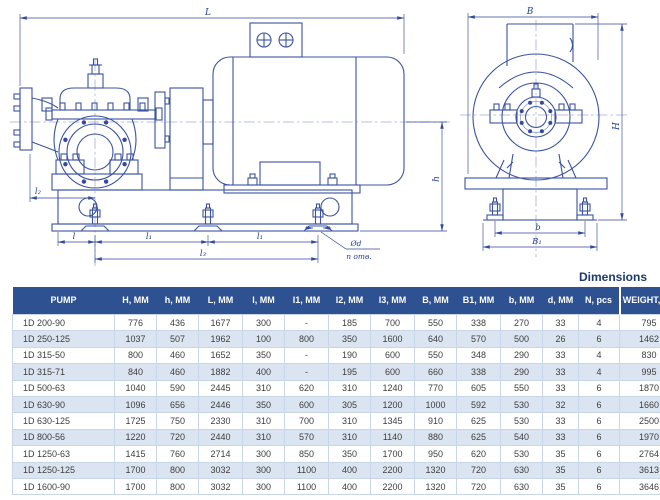 This screenshot has width=660, height=500. Describe the element at coordinates (639, 486) in the screenshot. I see `value-cell: 3646` at that location.